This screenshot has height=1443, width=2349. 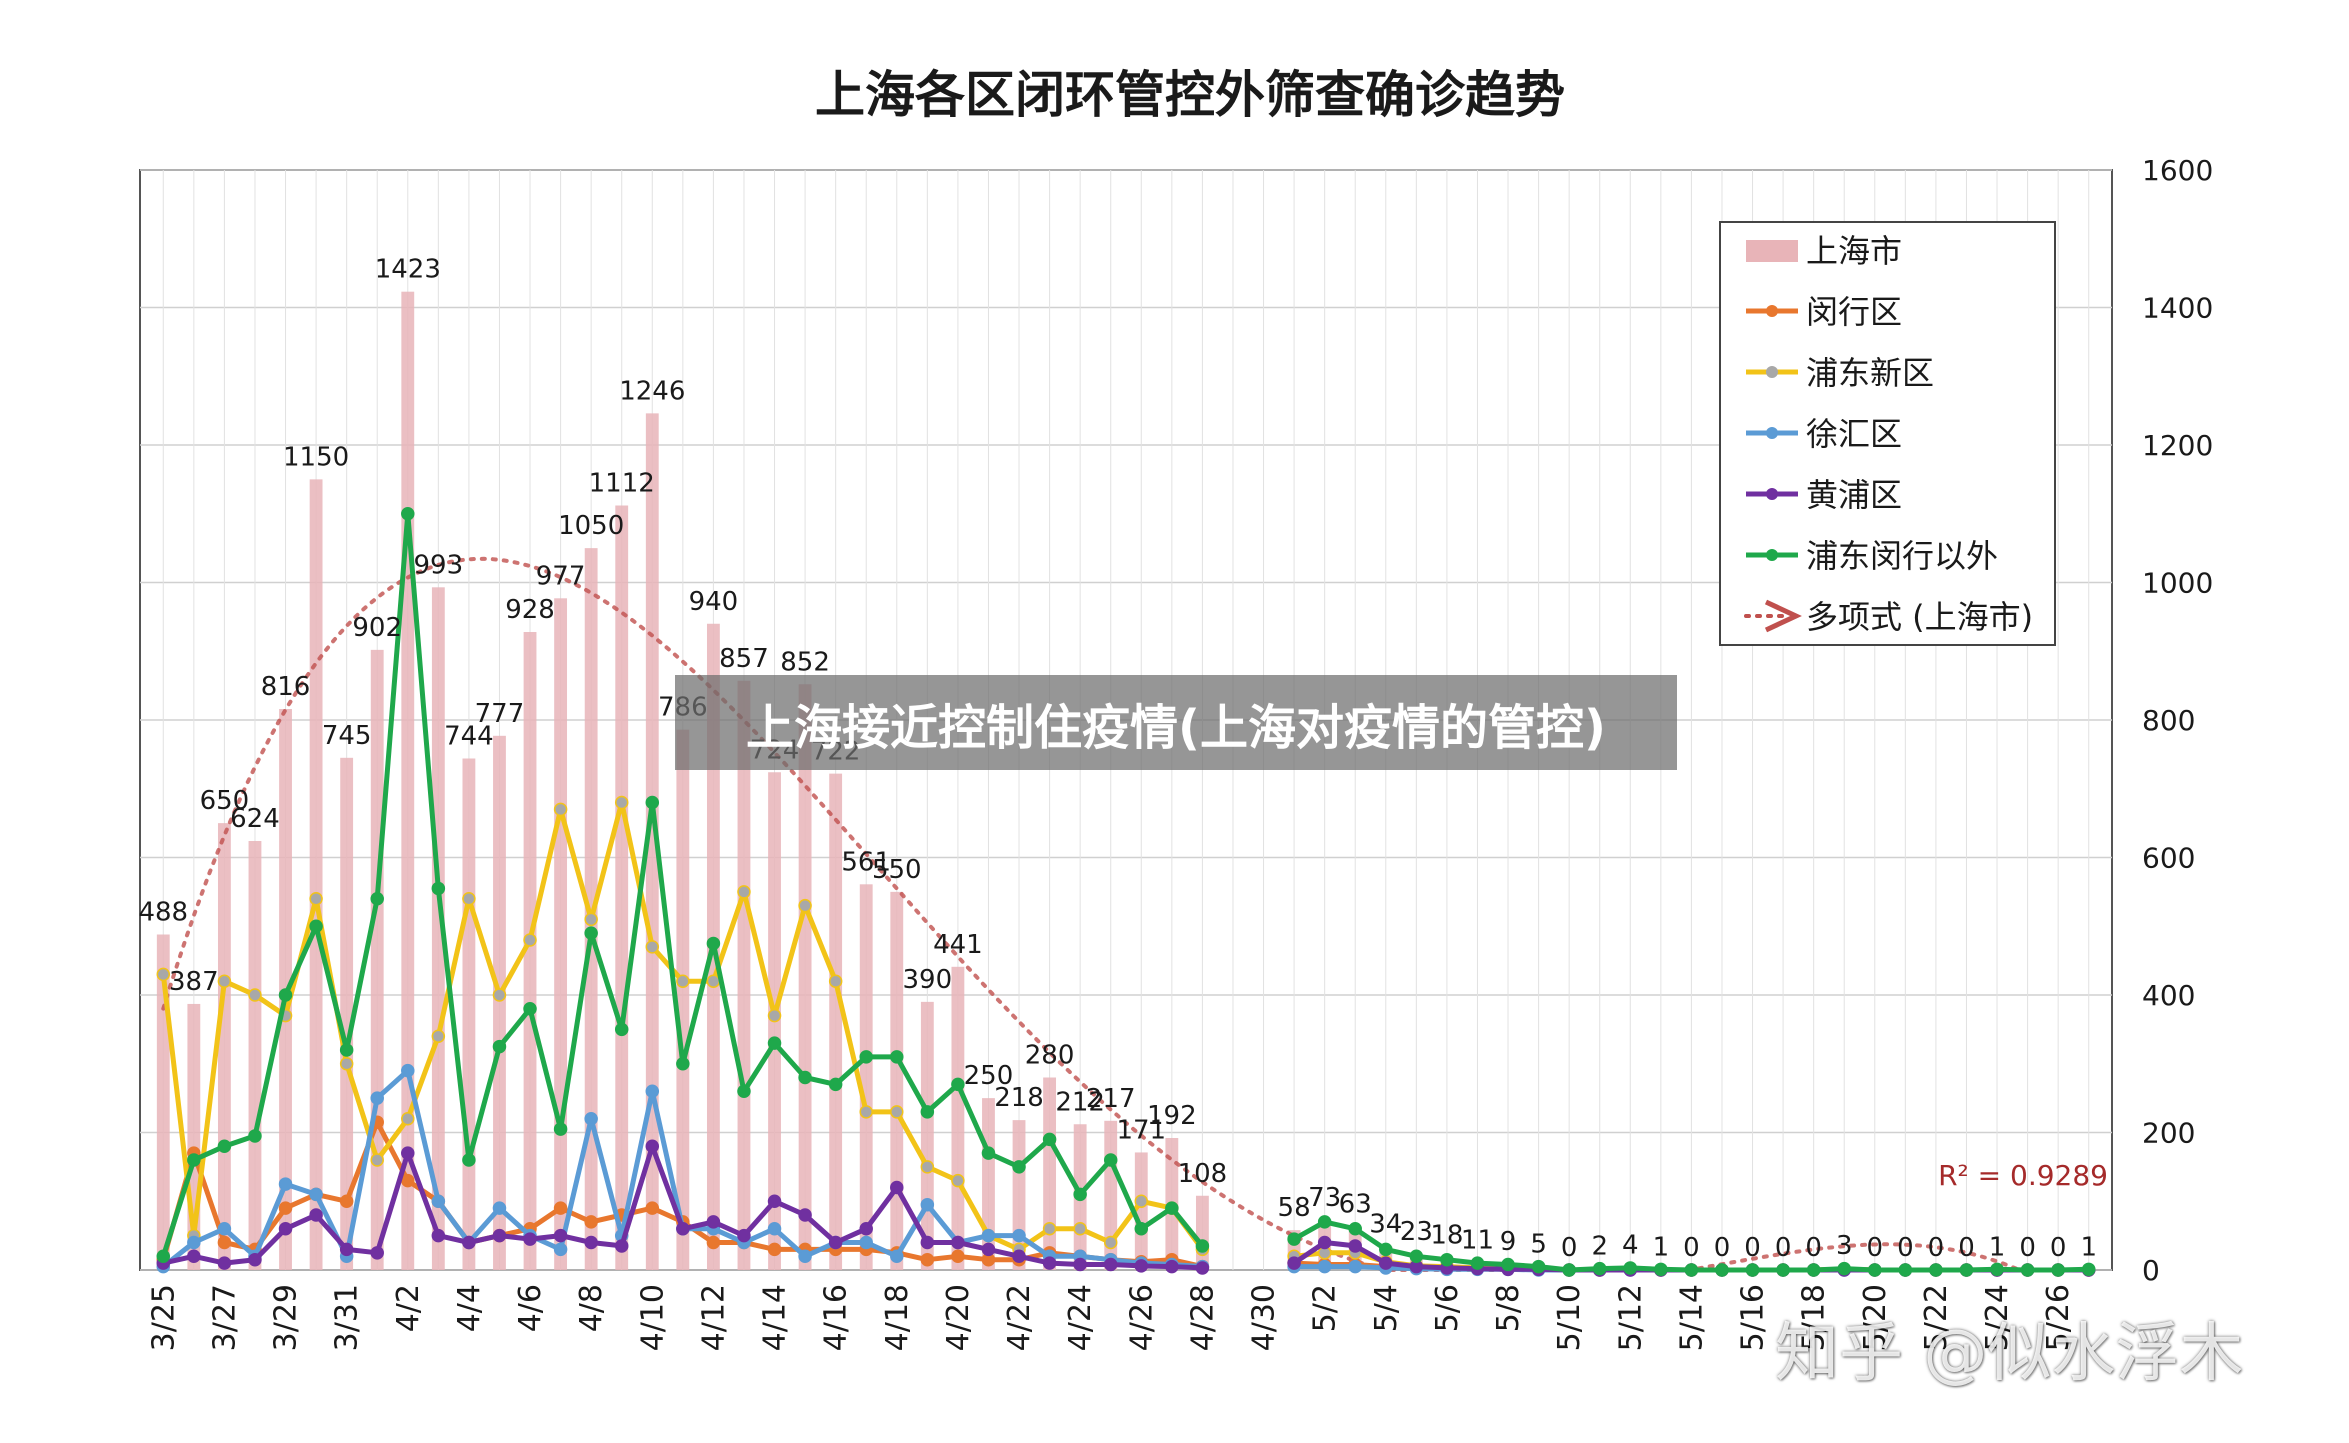 I want to click on data-label: 4, so click(x=1630, y=1245).